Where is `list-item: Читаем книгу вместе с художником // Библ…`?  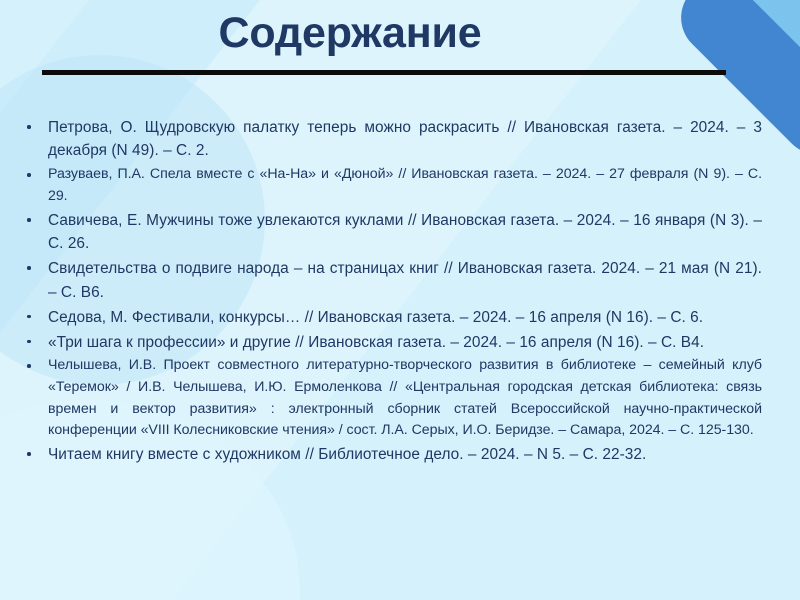 list-item: Читаем книгу вместе с художником // Библ… is located at coordinates (392, 454).